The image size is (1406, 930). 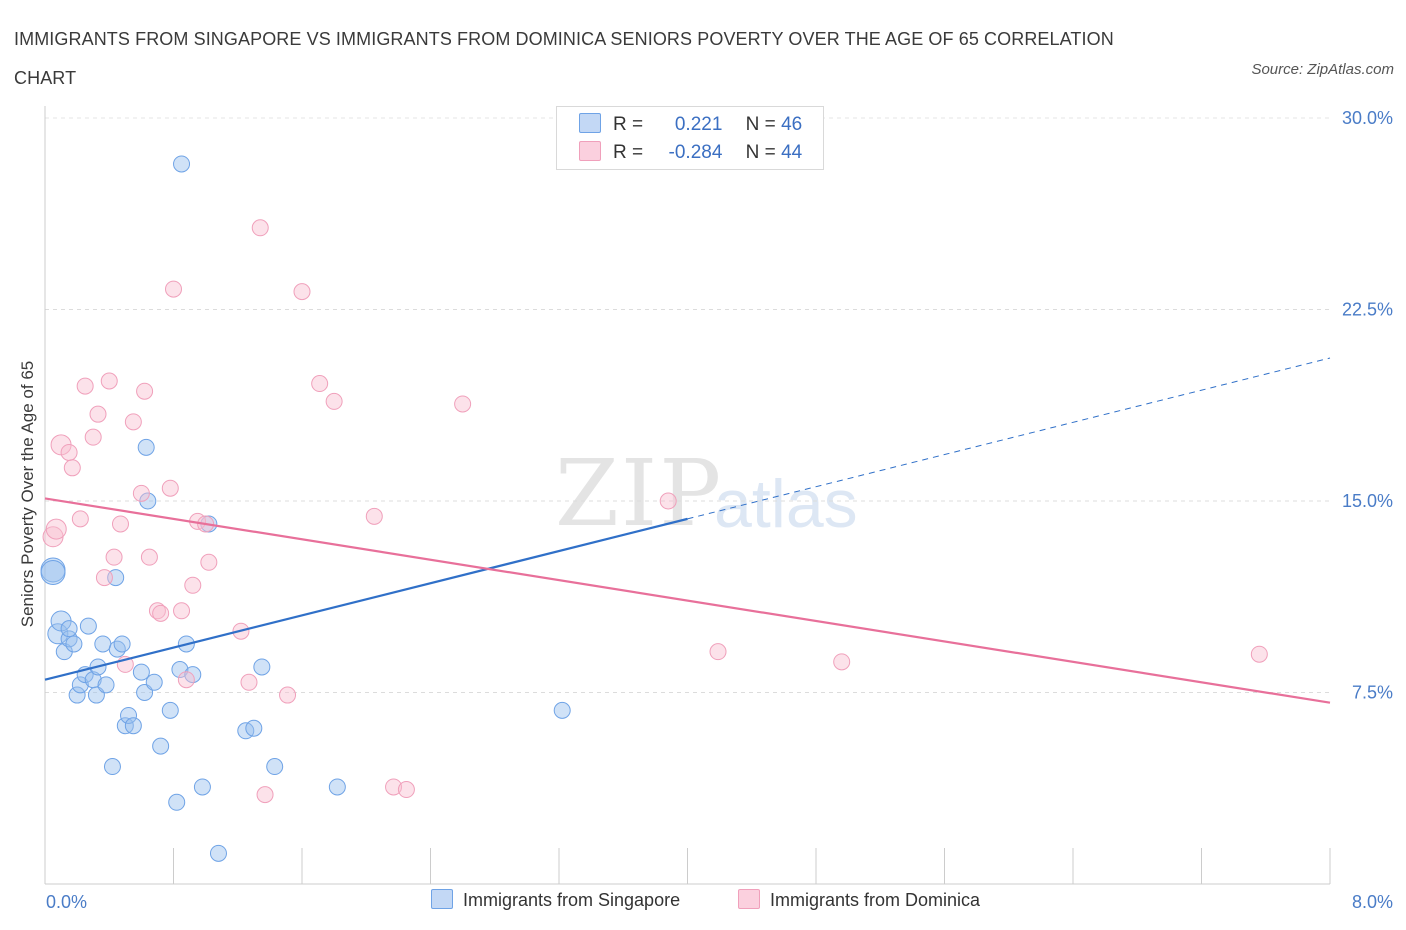 I want to click on y-tick-label: 15.0%, so click(x=1367, y=501).